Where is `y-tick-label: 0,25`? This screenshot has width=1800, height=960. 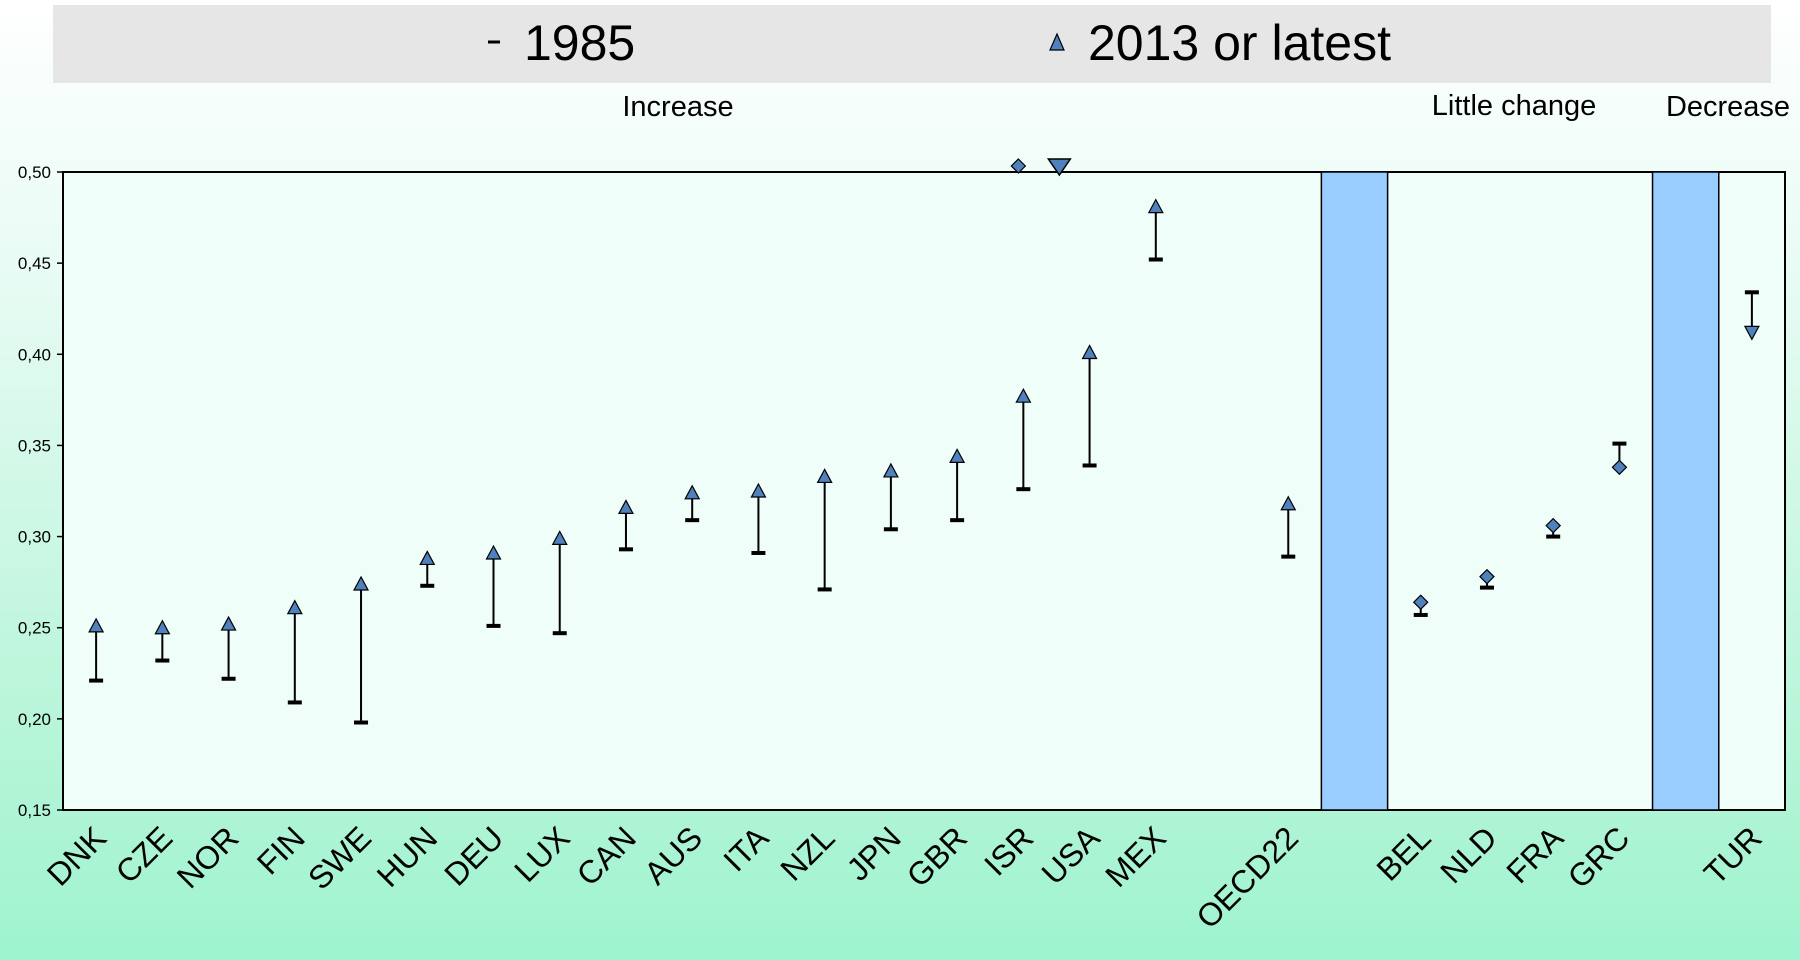 y-tick-label: 0,25 is located at coordinates (34, 628).